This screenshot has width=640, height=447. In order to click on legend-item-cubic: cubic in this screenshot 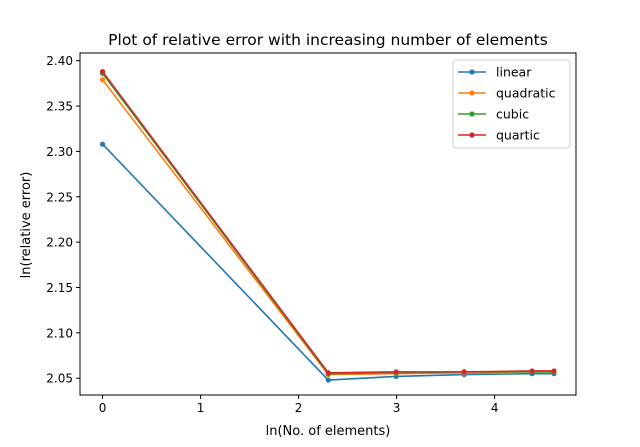, I will do `click(493, 114)`.